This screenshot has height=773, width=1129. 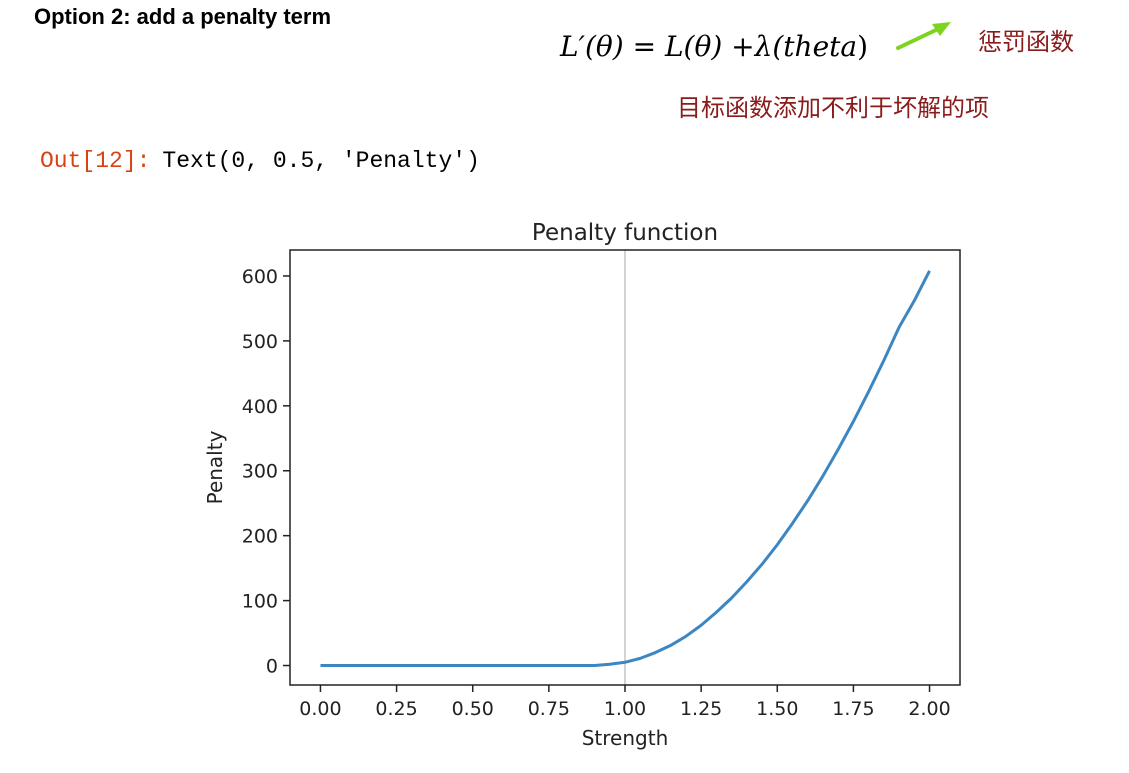 What do you see at coordinates (473, 709) in the screenshot?
I see `x-tick-label: 0.50` at bounding box center [473, 709].